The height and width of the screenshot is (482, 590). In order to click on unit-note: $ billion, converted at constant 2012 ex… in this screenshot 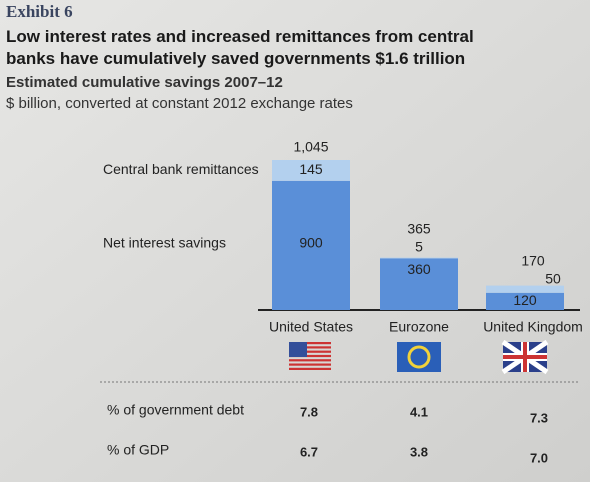, I will do `click(179, 103)`.